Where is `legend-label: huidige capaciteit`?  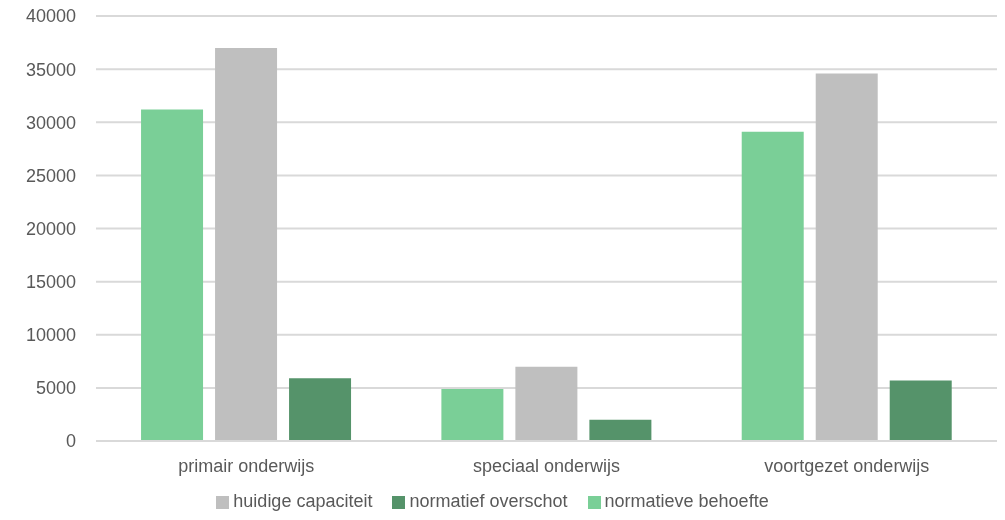
legend-label: huidige capaciteit is located at coordinates (303, 501).